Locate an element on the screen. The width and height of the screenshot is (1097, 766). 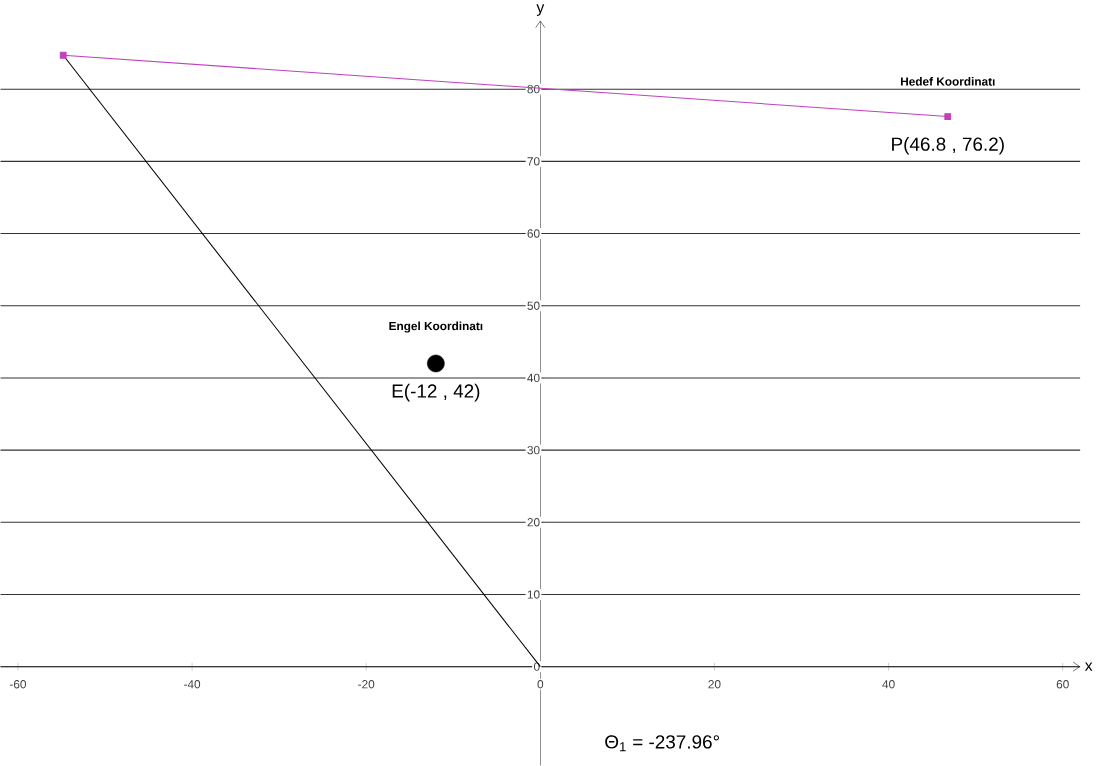
x-tick-label: -20 is located at coordinates (366, 684).